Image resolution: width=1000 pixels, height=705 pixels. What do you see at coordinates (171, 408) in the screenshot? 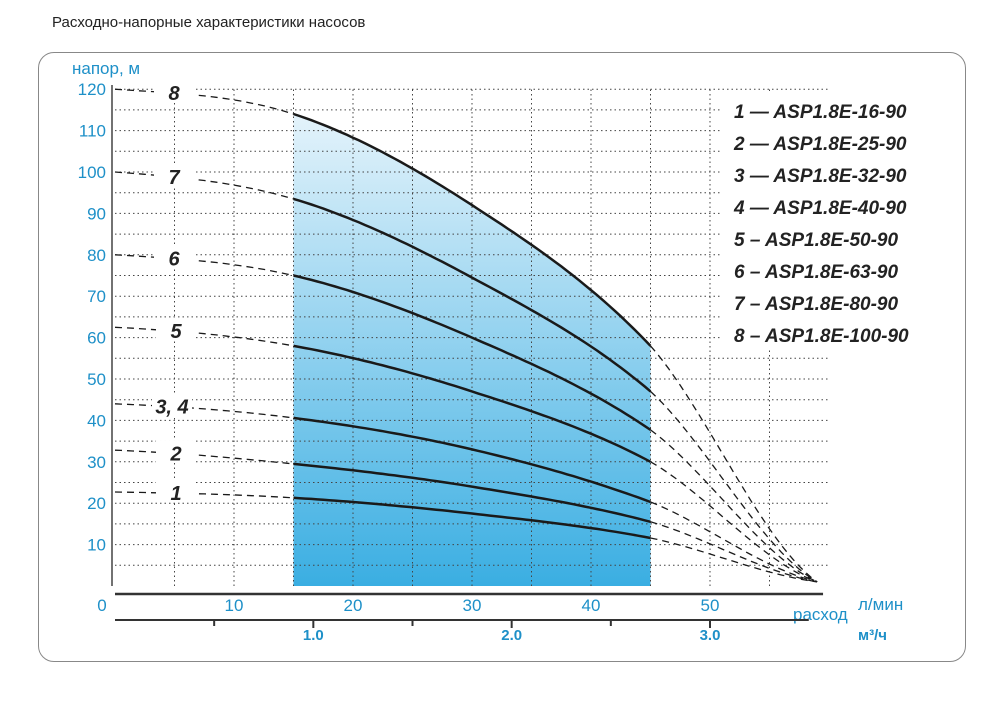
I see `curve-label: 3, 4` at bounding box center [171, 408].